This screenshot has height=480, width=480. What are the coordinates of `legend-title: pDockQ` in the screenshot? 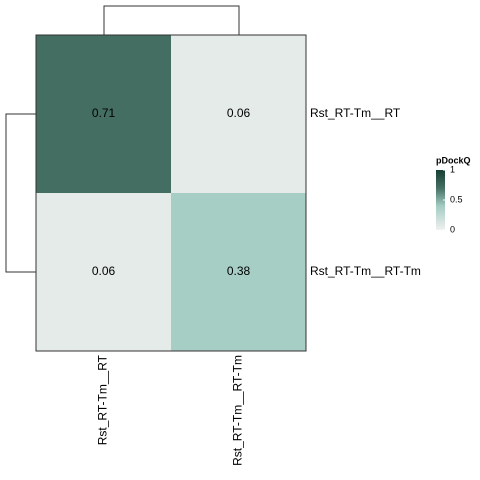 It's located at (453, 160).